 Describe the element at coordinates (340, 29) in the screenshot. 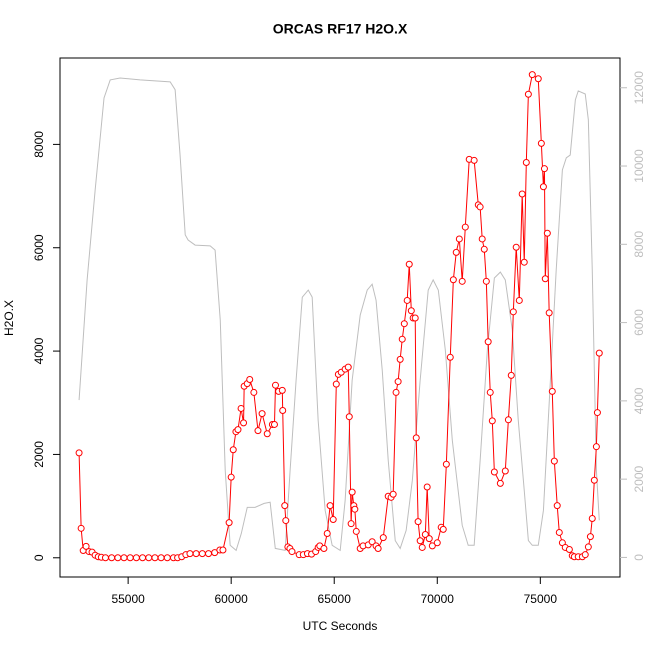

I see `chart-title: ORCAS RF17 H2O.X` at that location.